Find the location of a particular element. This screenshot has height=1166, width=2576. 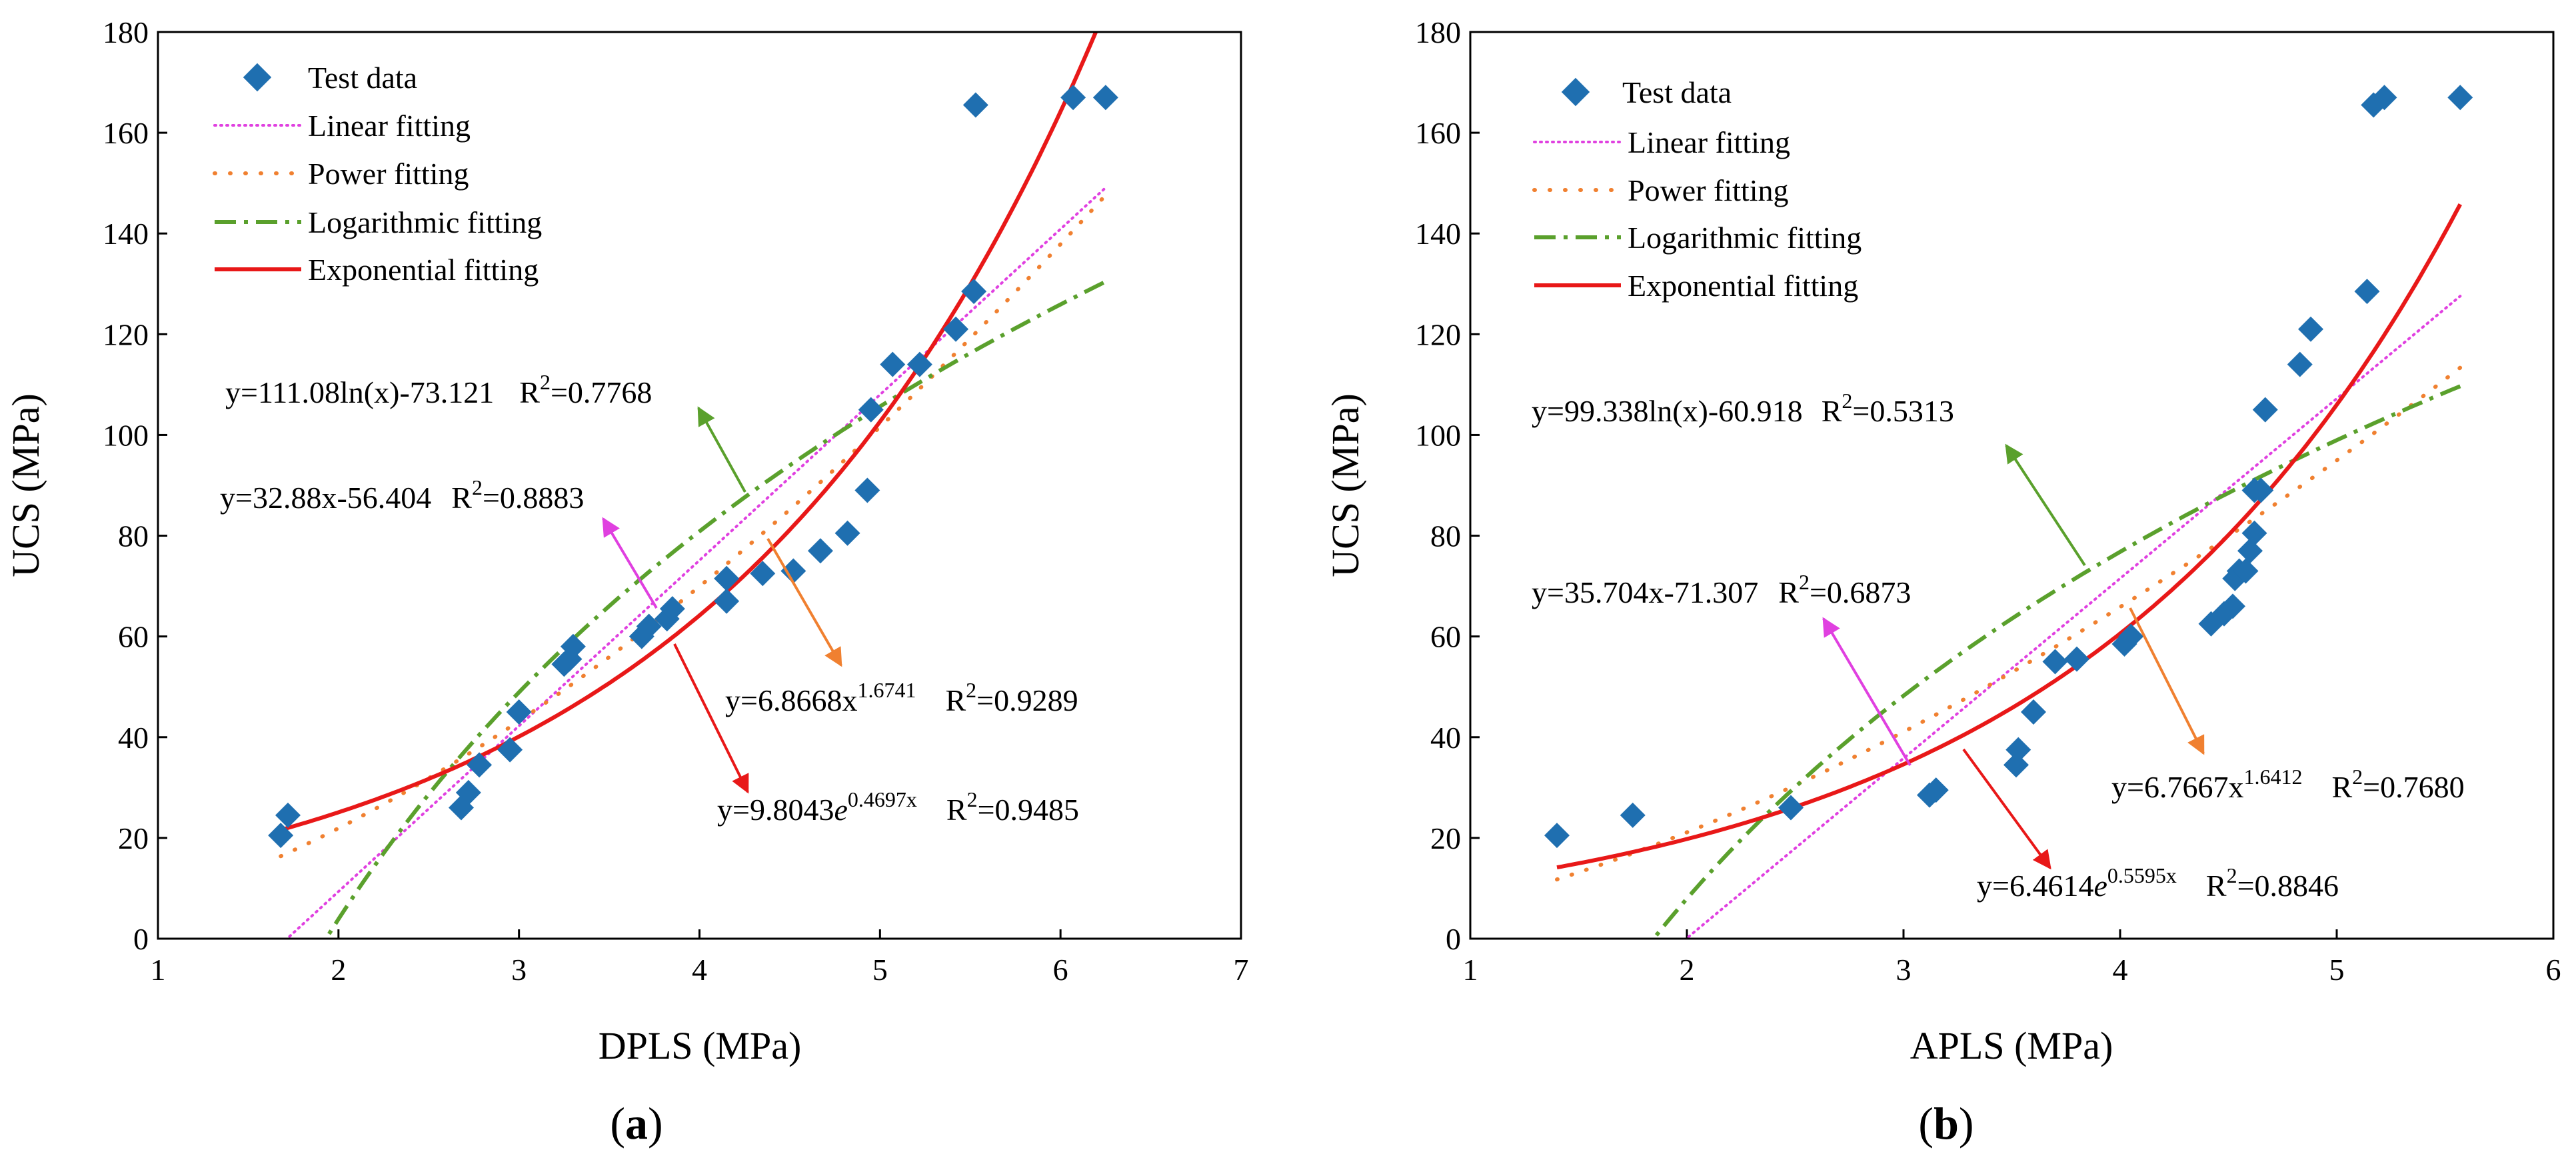

legend-label-data: Test data is located at coordinates (1677, 92).